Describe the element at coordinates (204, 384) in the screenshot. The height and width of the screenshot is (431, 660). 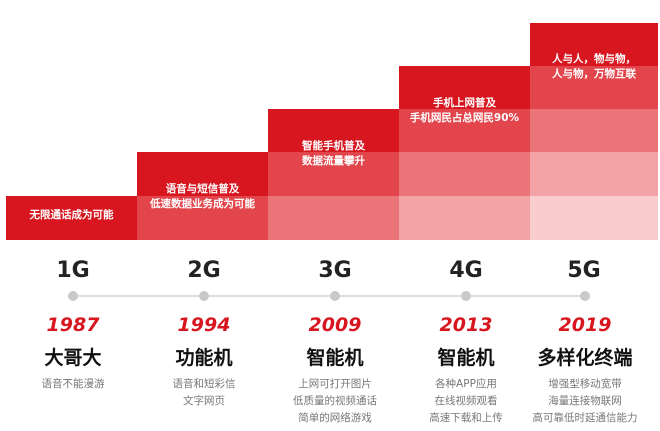
I see `description-line: 语音和短彩信` at that location.